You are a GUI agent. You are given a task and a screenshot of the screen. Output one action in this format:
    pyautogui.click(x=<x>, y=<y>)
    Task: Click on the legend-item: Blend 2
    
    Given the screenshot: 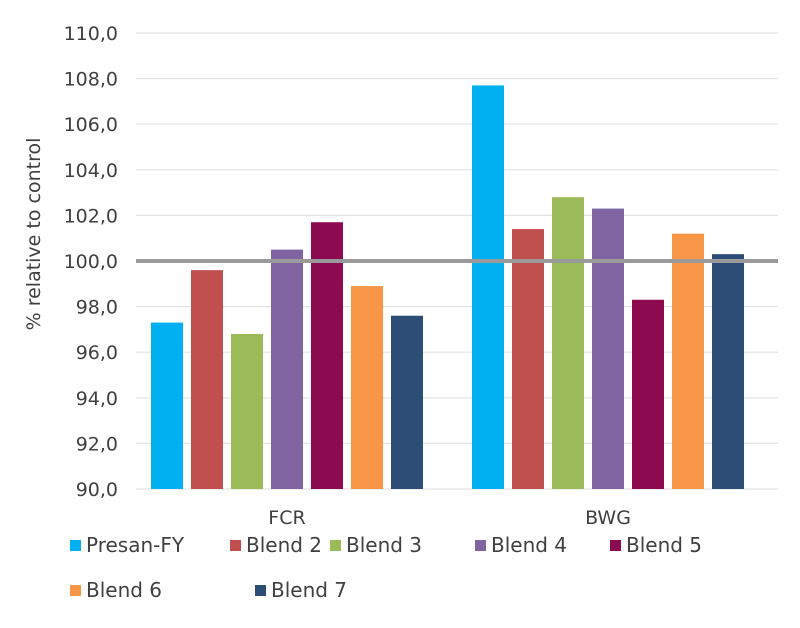 What is the action you would take?
    pyautogui.click(x=276, y=545)
    